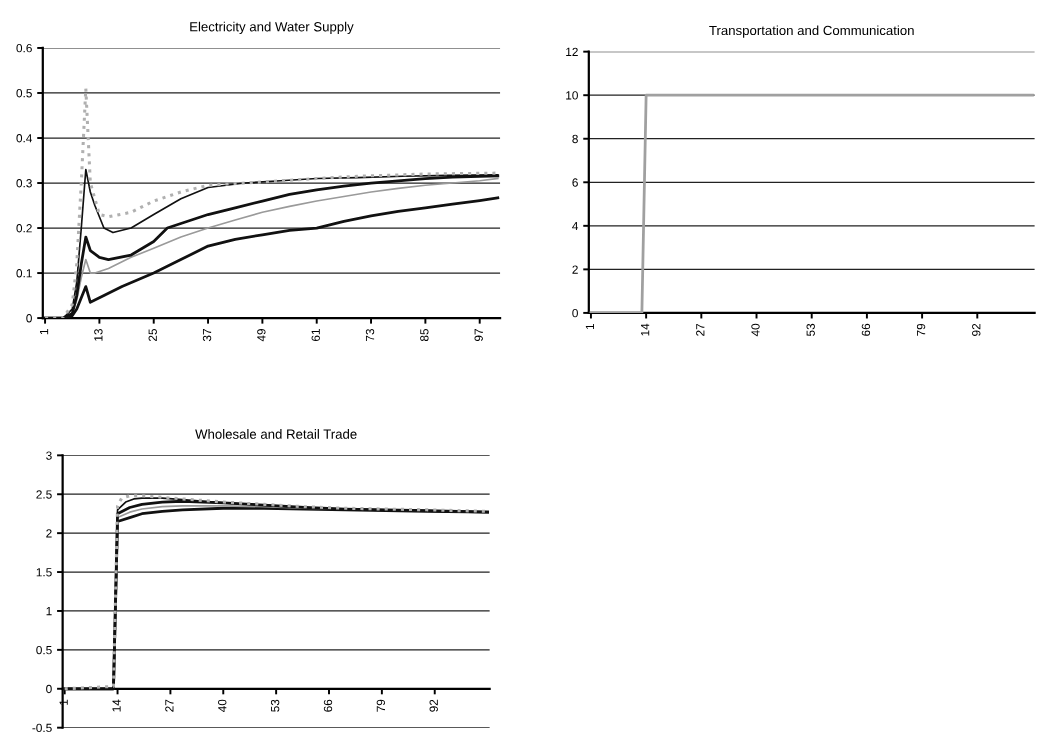 The image size is (1044, 738). I want to click on chart-title: Wholesale and Retail Trade, so click(276, 434).